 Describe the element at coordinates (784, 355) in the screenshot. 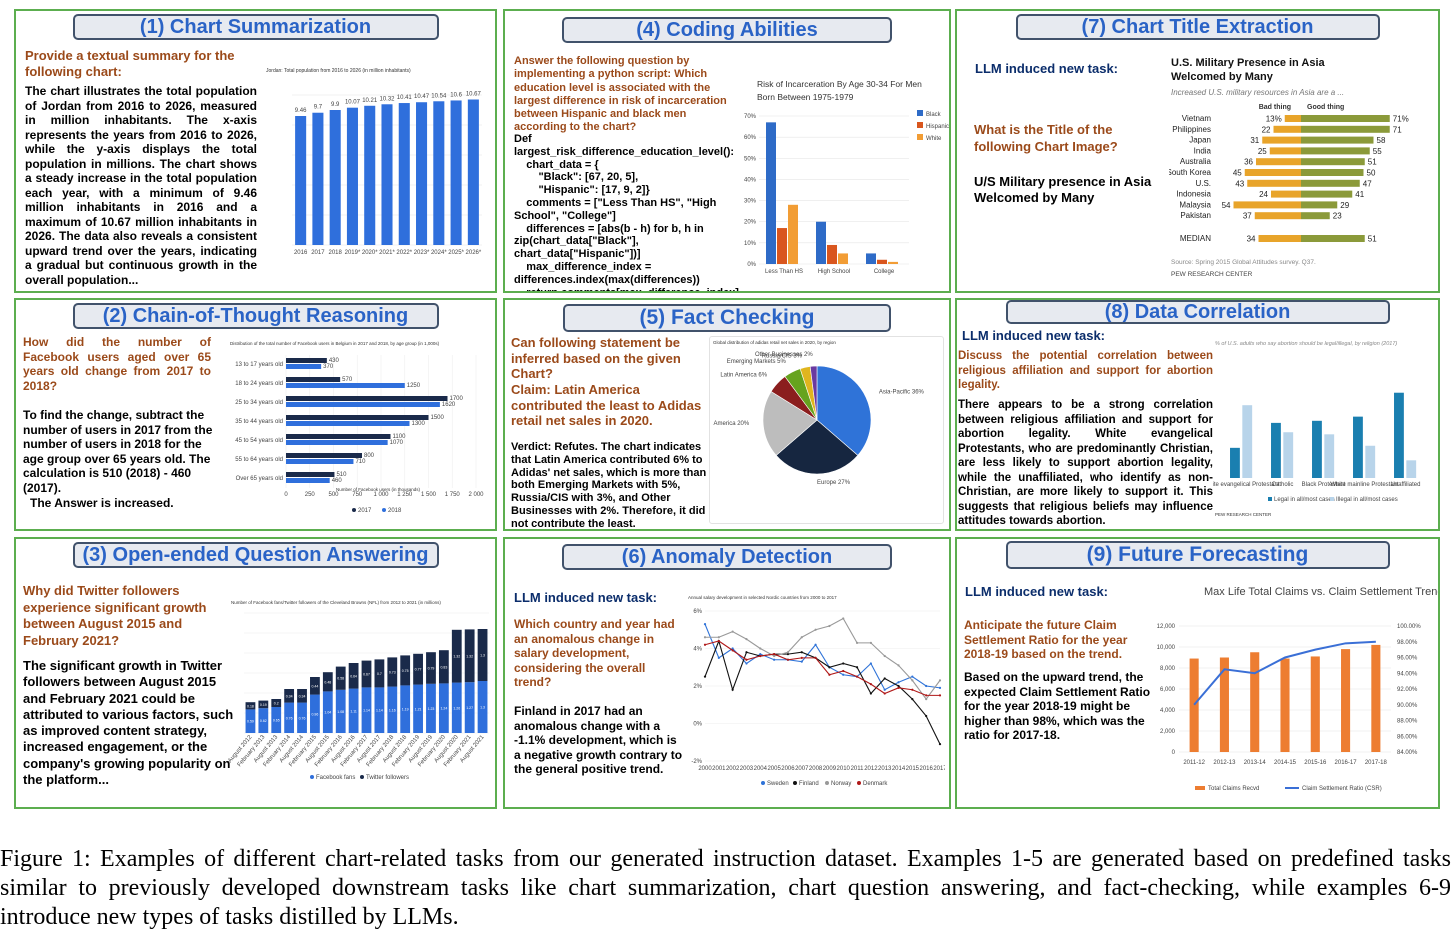

I see `slice-label: Other Businesses 2%` at that location.